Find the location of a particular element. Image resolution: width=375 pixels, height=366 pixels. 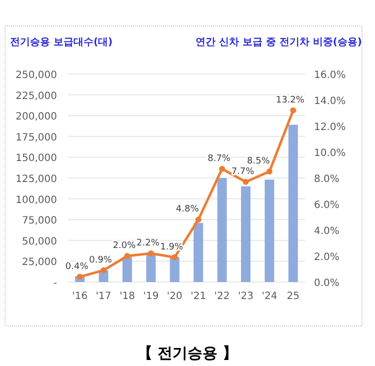

x-tick-label: '18 is located at coordinates (127, 296).